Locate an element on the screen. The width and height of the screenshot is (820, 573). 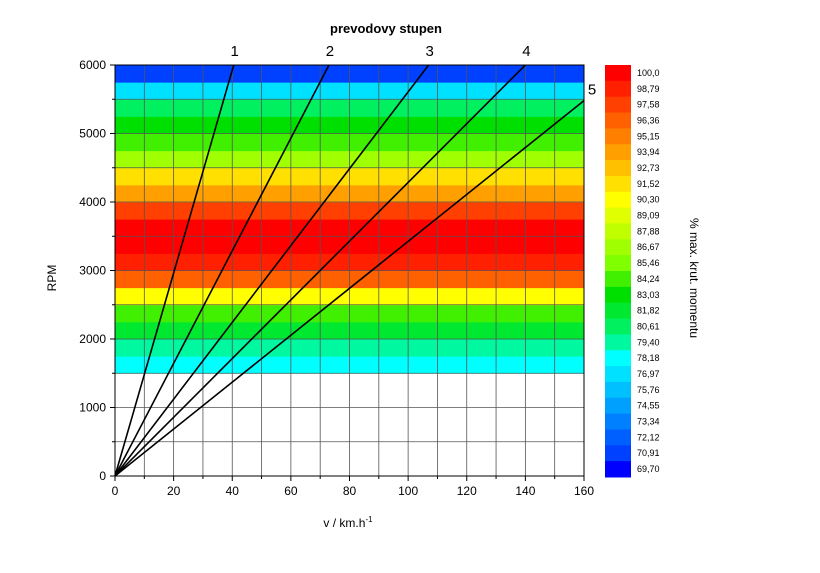
x-axis-title: v / km.h-1 is located at coordinates (348, 522).